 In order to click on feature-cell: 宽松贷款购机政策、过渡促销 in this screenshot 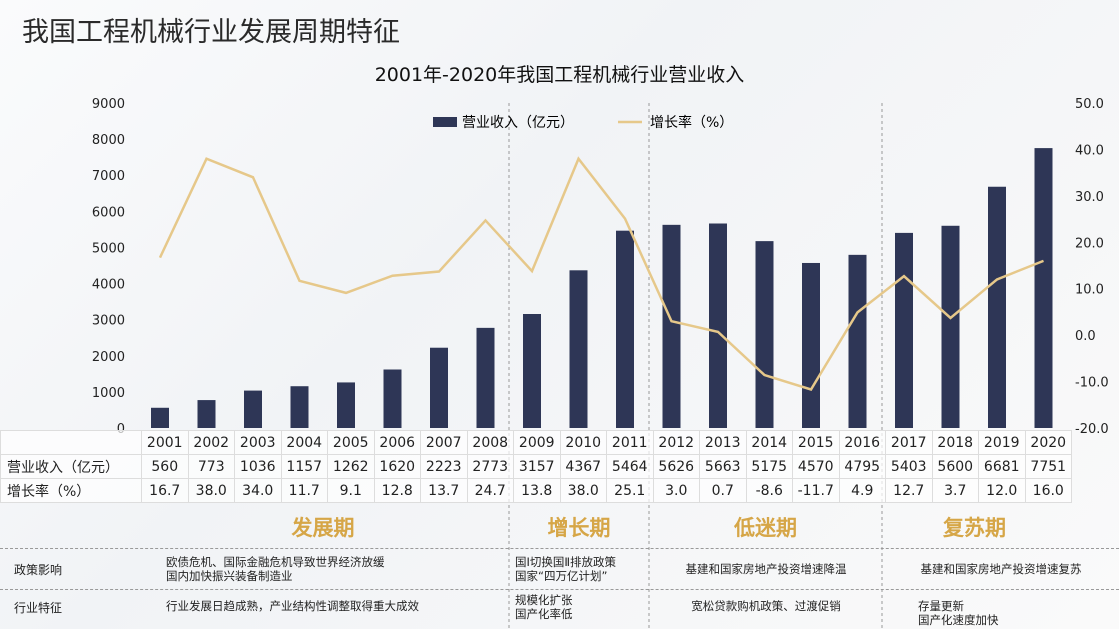, I will do `click(766, 606)`.